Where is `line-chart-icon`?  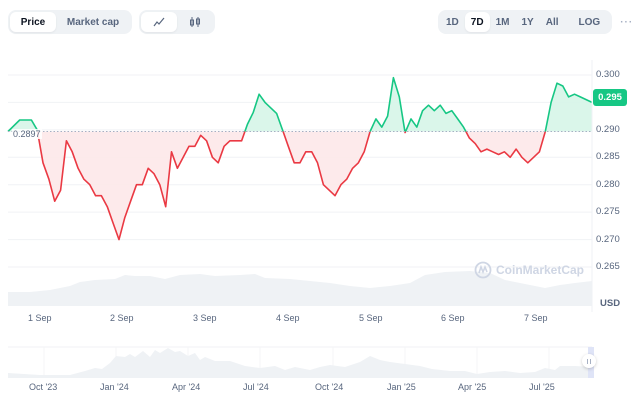 line-chart-icon is located at coordinates (159, 22).